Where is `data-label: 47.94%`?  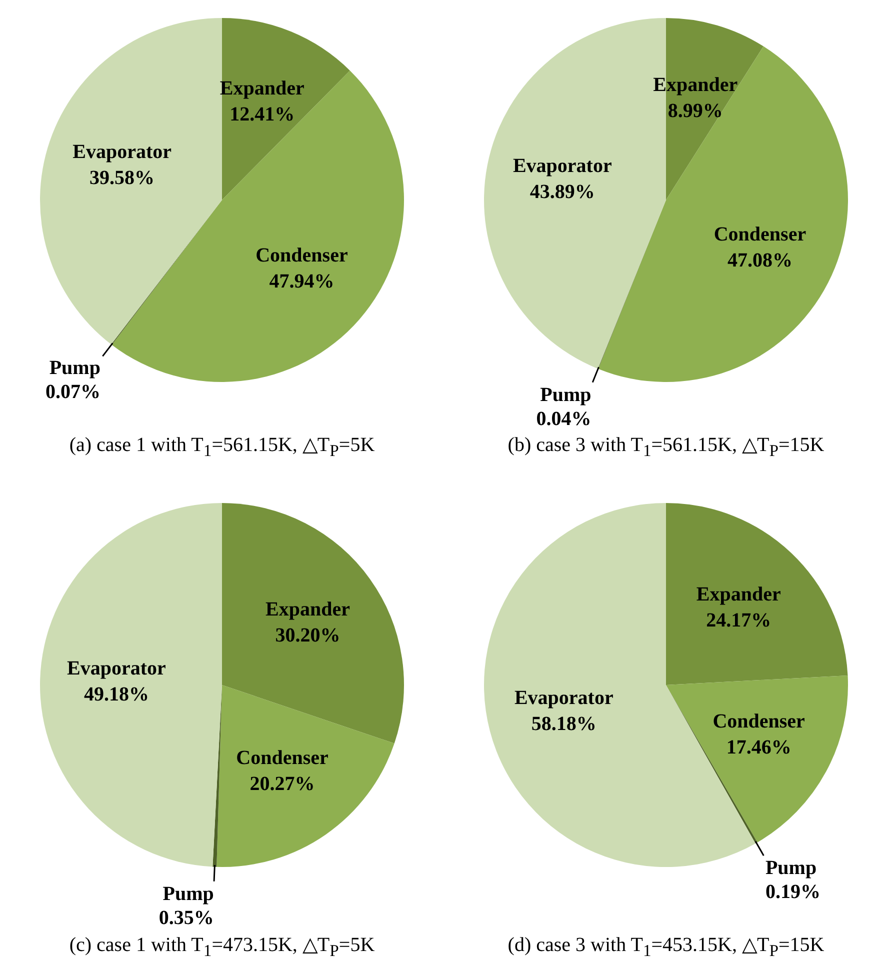 data-label: 47.94% is located at coordinates (301, 281).